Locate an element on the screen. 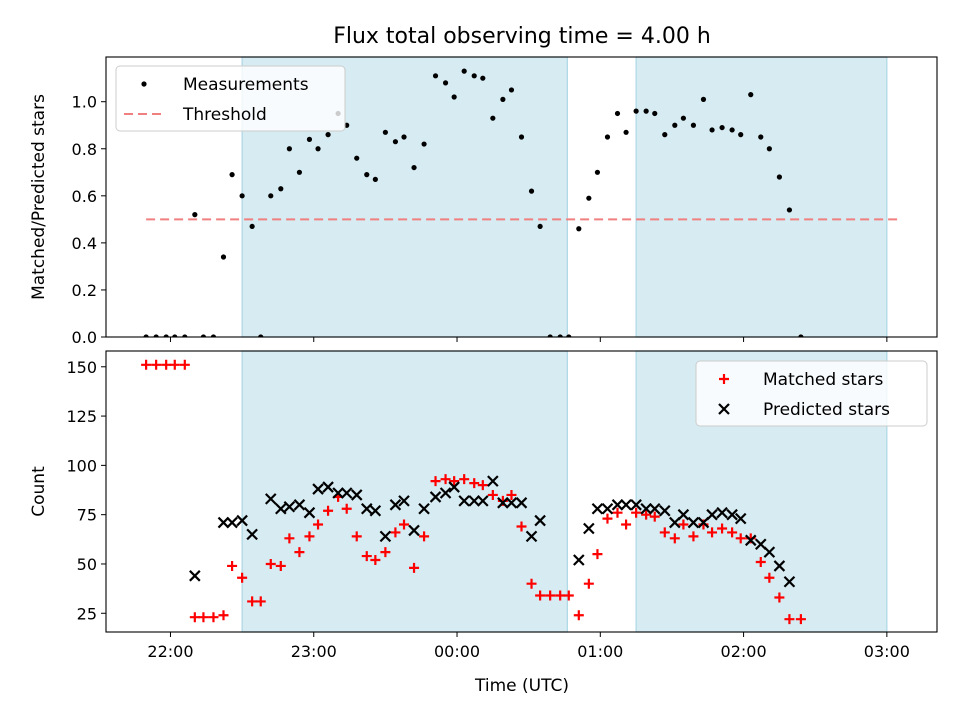 This screenshot has width=960, height=720. y-tick-label: 1.0 is located at coordinates (84, 102).